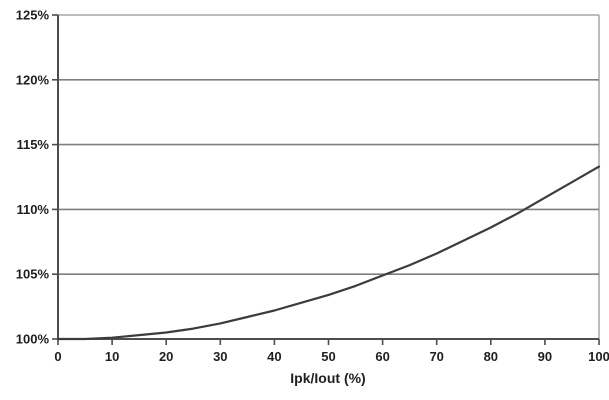 The height and width of the screenshot is (400, 609). I want to click on x-tick-label: 50, so click(328, 356).